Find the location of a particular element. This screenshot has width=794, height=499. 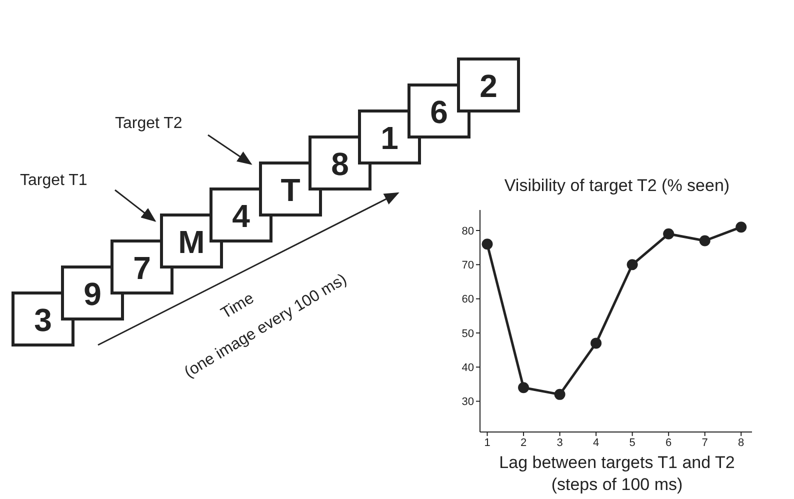

text: 9 is located at coordinates (93, 294).